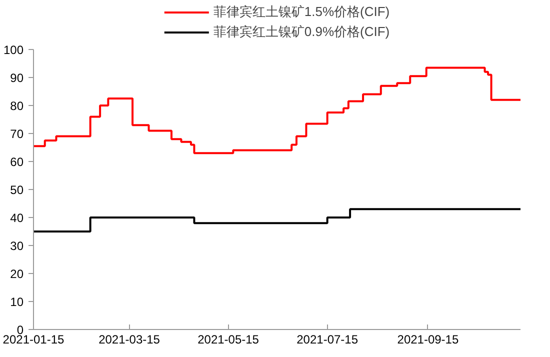  What do you see at coordinates (13, 50) in the screenshot?
I see `y-tick-label: 100` at bounding box center [13, 50].